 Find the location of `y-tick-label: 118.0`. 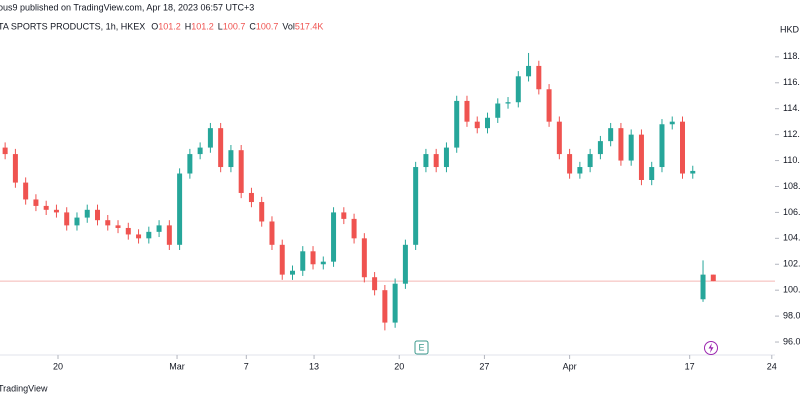

y-tick-label: 118.0 is located at coordinates (791, 56).